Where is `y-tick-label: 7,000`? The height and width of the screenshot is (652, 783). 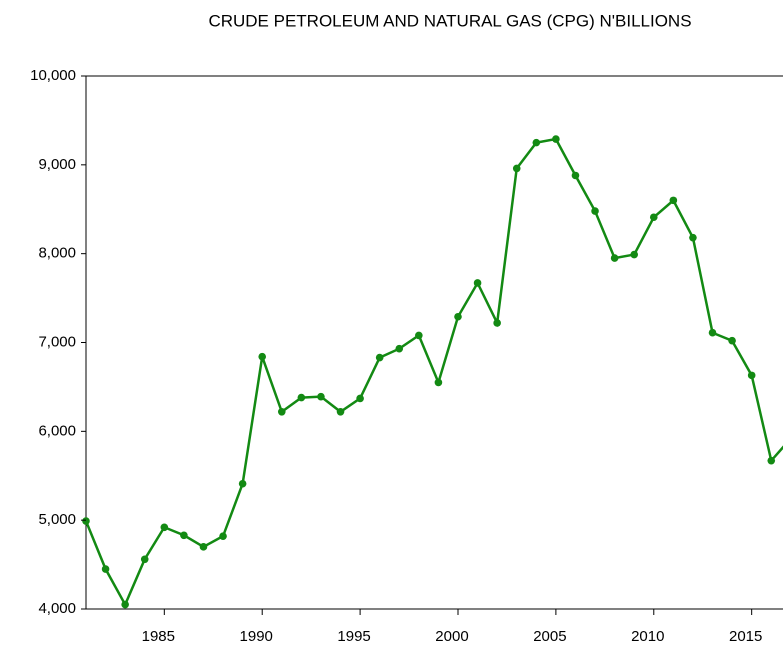
y-tick-label: 7,000 is located at coordinates (57, 341).